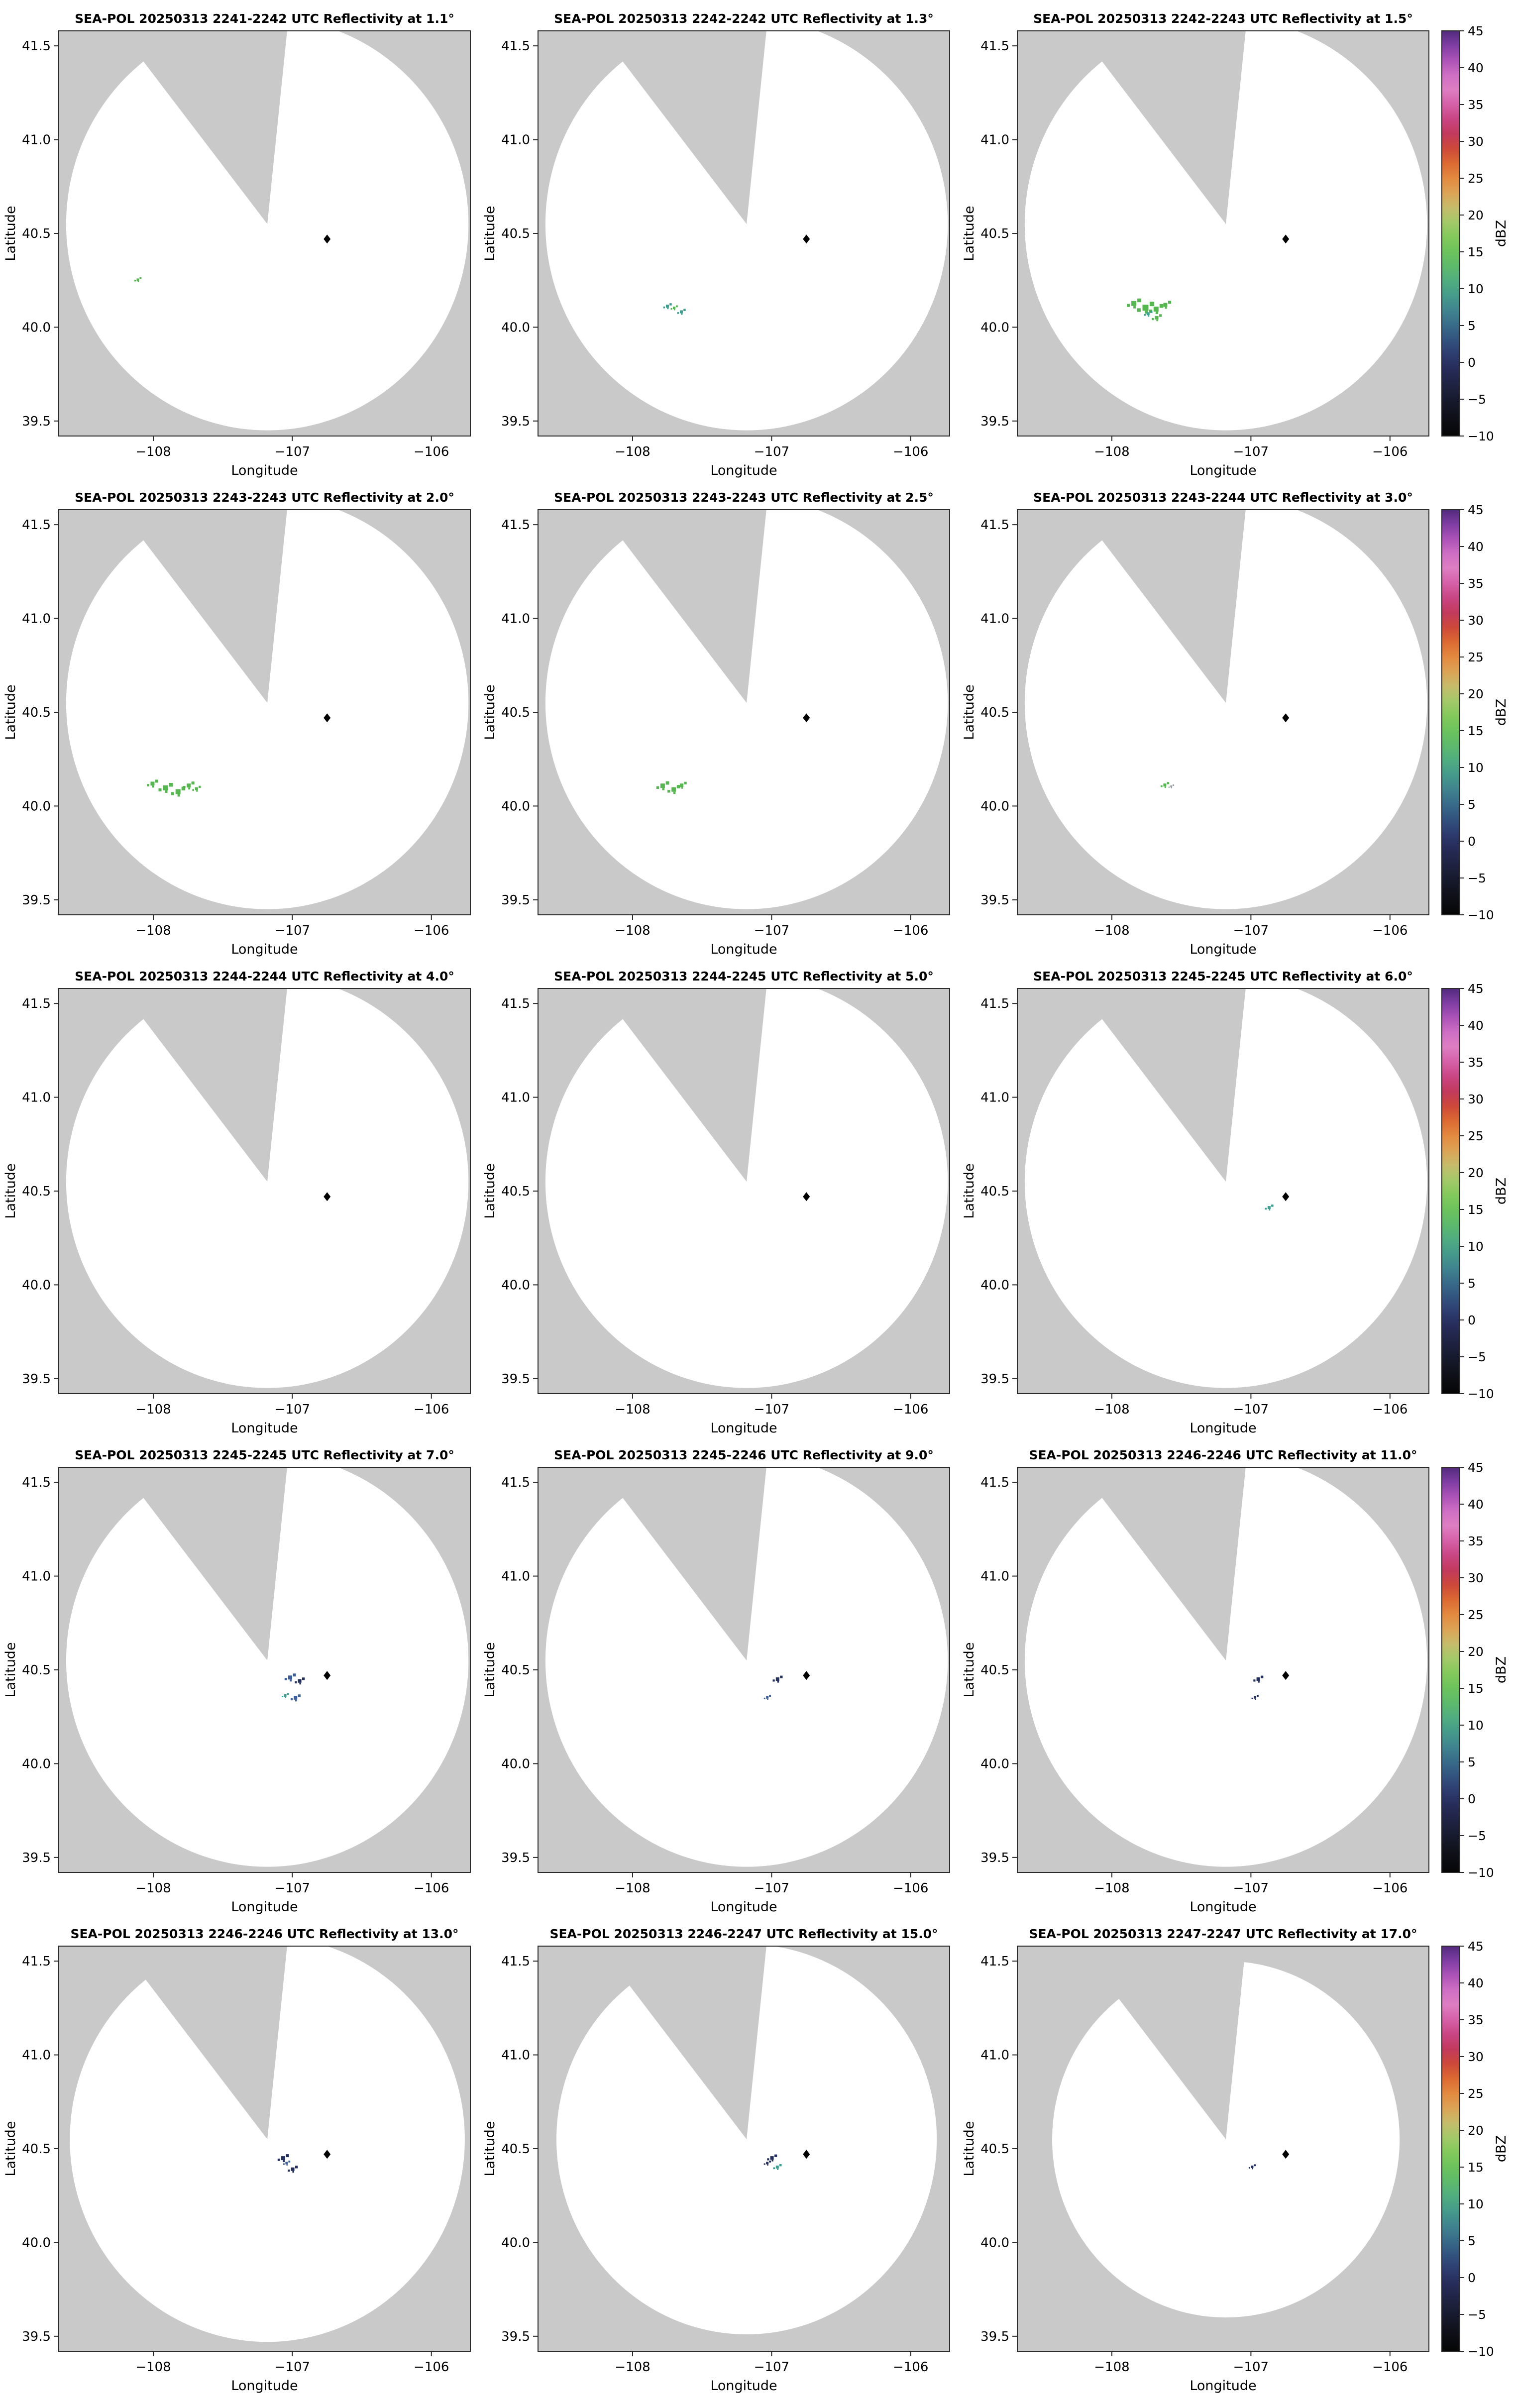 This screenshot has height=2408, width=1517. What do you see at coordinates (1478, 723) in the screenshot?
I see `colorbar: 45 40 35 30 25 20 15 10 5 0 −5 −10 dBZ` at bounding box center [1478, 723].